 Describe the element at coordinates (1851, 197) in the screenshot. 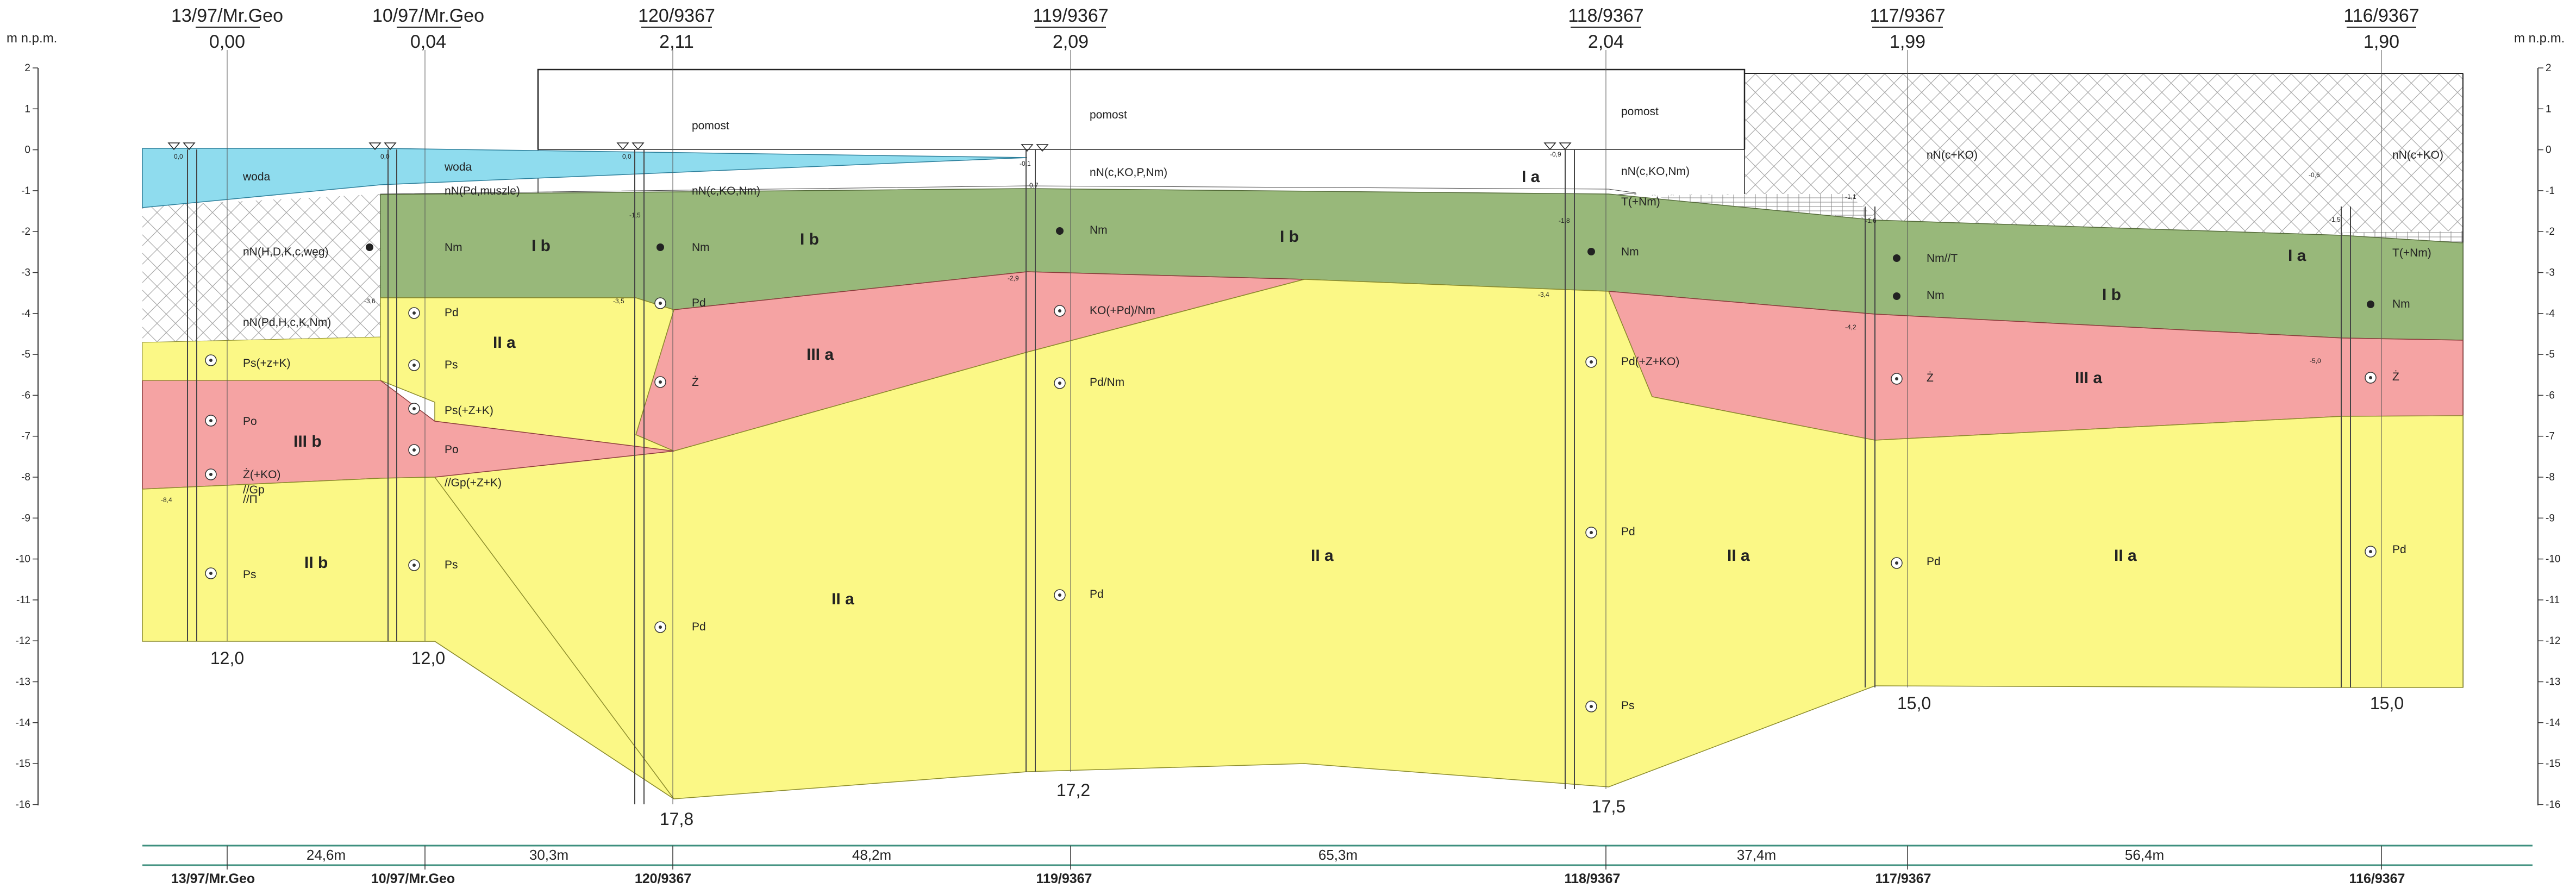

I see `water-level-label: -1,1` at that location.